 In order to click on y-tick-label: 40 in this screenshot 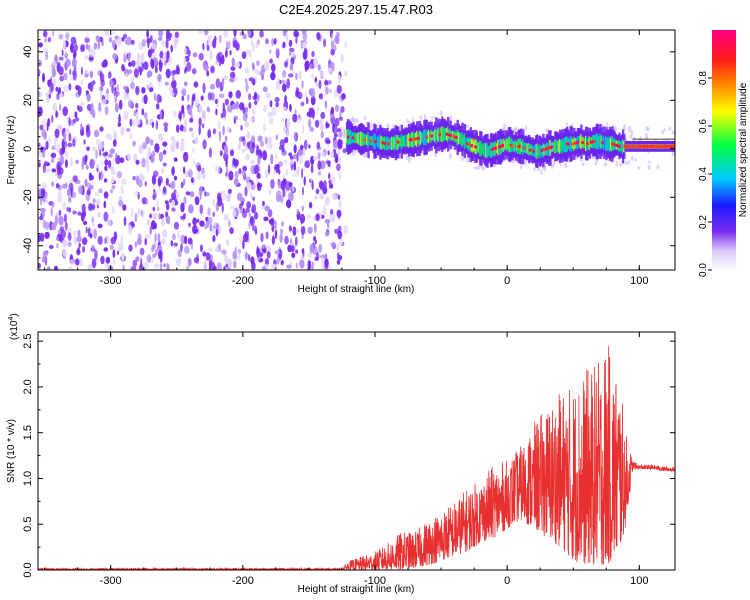, I will do `click(28, 52)`.